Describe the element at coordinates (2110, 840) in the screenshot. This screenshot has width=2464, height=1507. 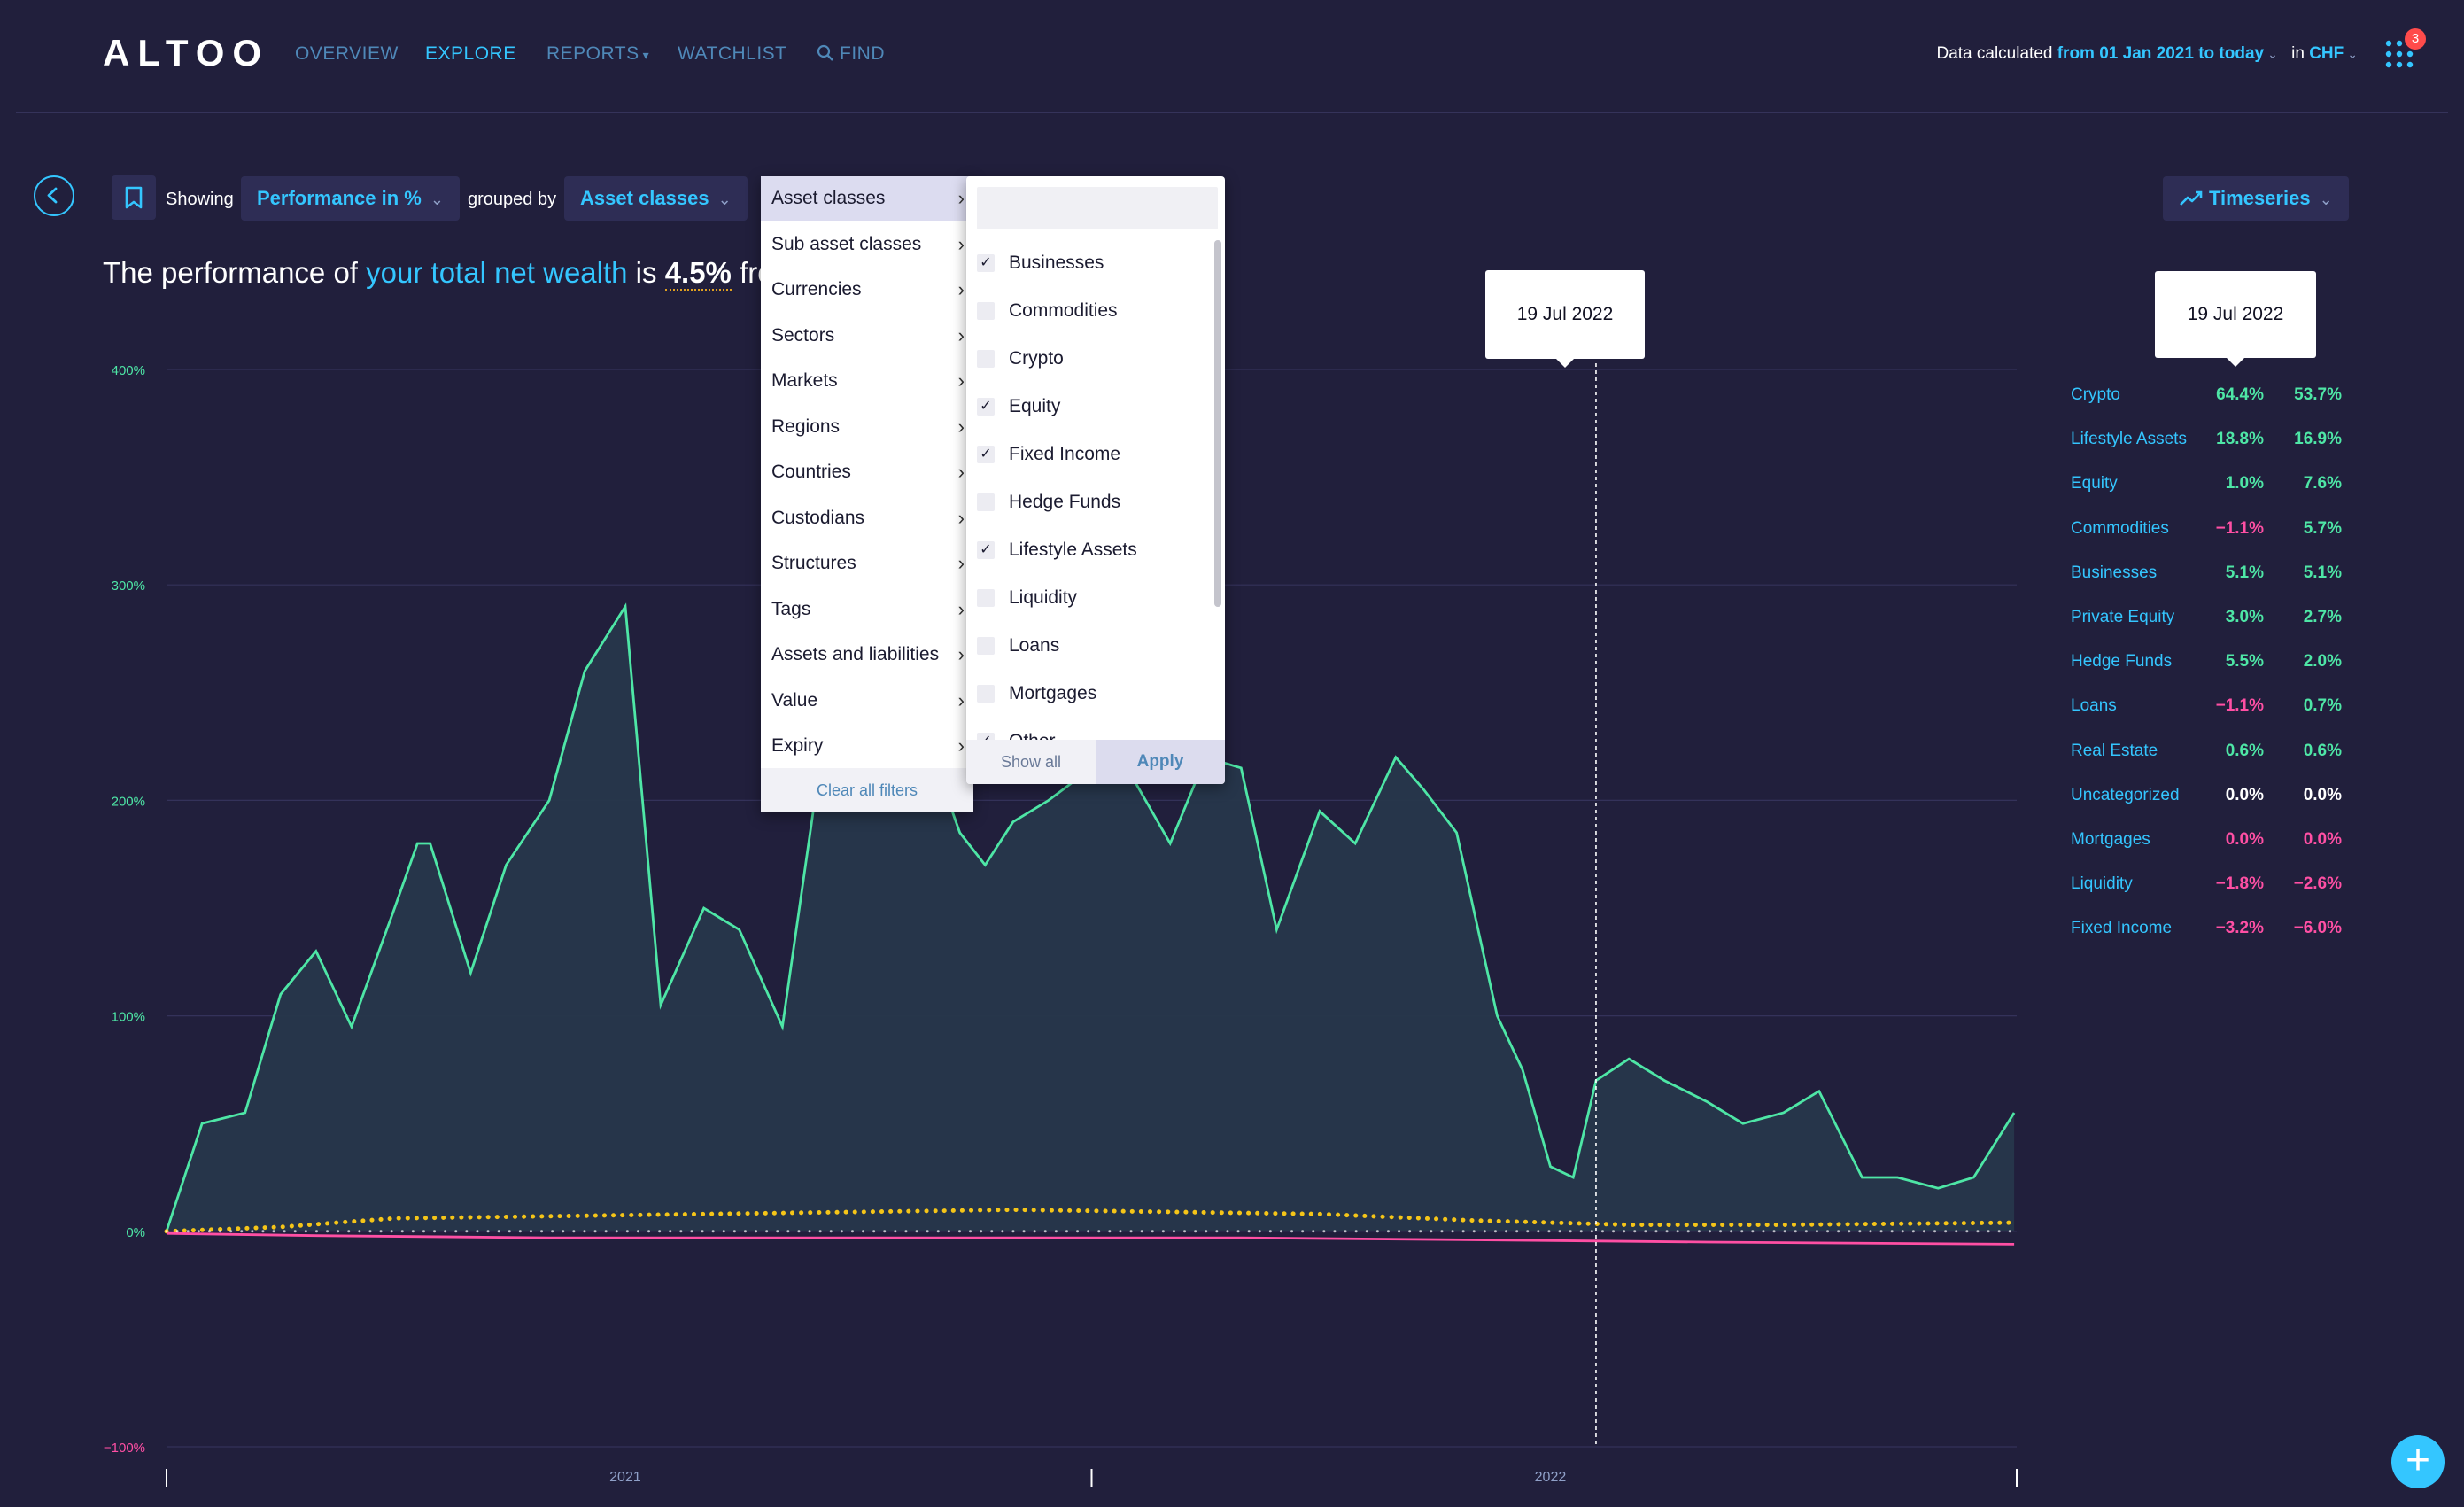
I see `legend-name: Mortgages` at that location.